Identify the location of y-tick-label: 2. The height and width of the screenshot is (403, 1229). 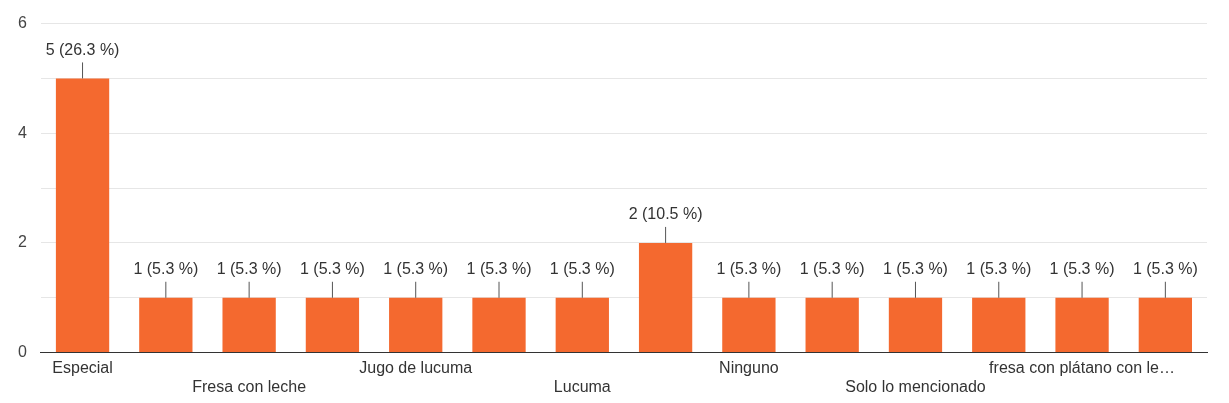
(22, 242).